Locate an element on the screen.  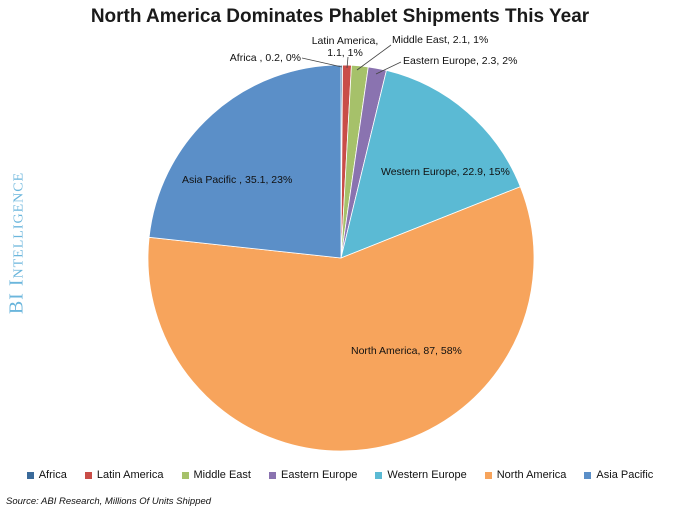
leader-line-latin-america is located at coordinates (347, 62).